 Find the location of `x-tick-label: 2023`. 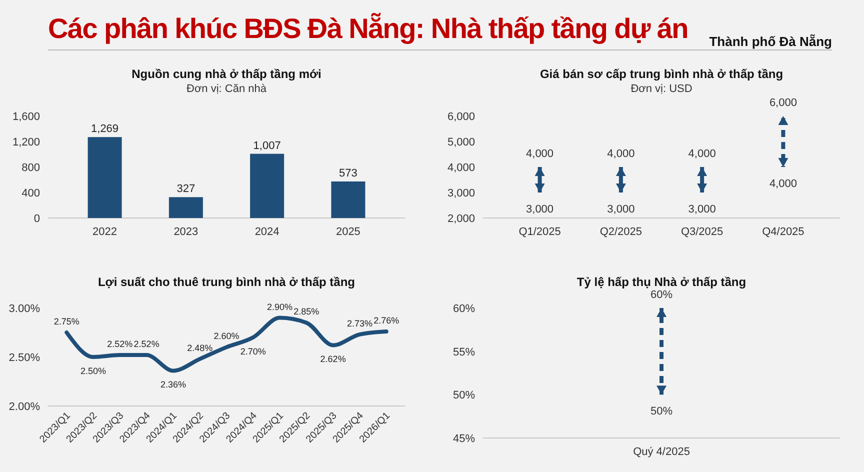

x-tick-label: 2023 is located at coordinates (186, 232).